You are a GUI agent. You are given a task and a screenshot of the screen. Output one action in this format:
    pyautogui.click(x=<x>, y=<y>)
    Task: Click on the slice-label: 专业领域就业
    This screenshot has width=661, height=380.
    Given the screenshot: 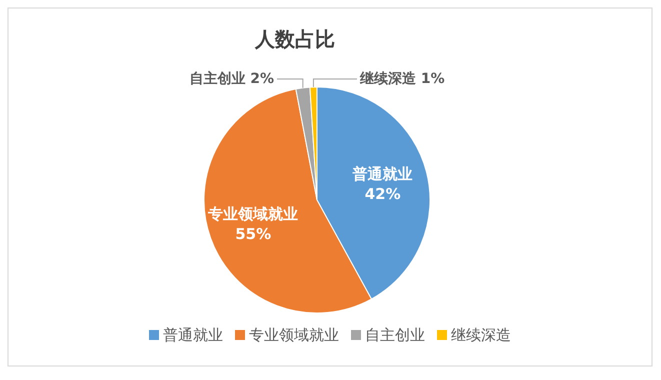 What is the action you would take?
    pyautogui.click(x=252, y=213)
    